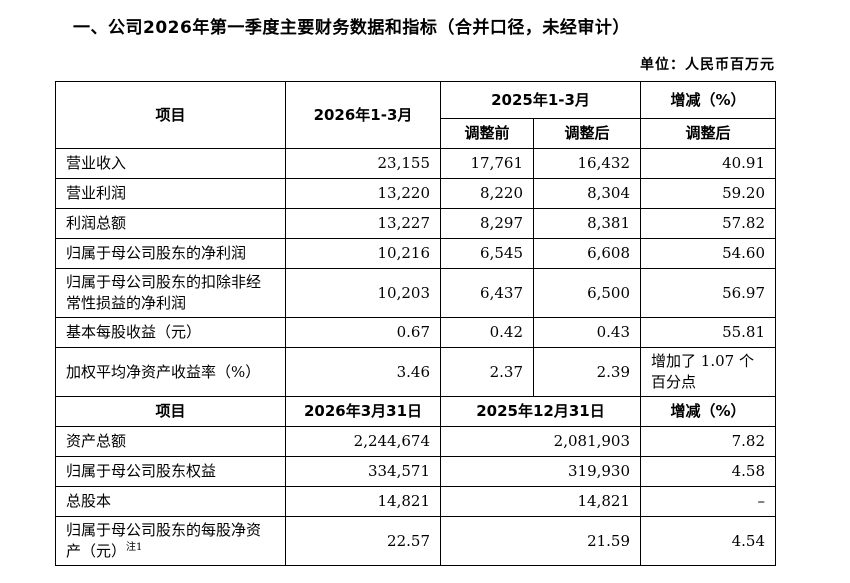 Image resolution: width=850 pixels, height=583 pixels. I want to click on header-date-current: 2026年3月31日, so click(363, 411).